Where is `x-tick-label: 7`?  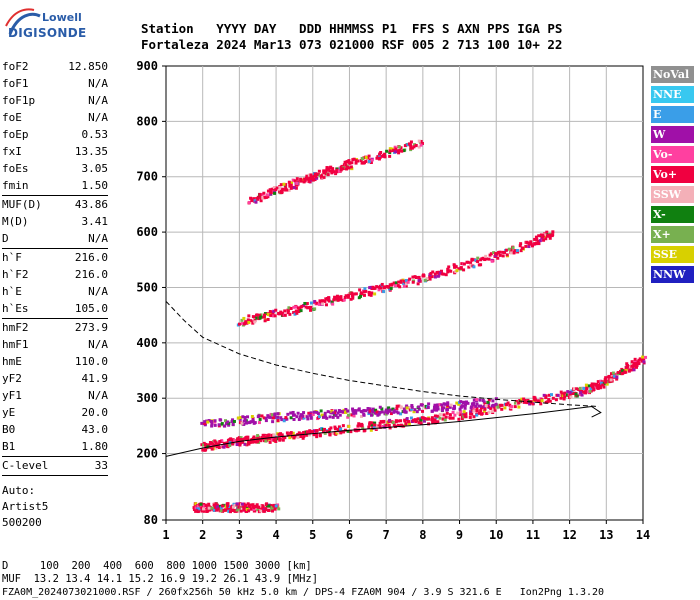 x-tick-label: 7 is located at coordinates (386, 535).